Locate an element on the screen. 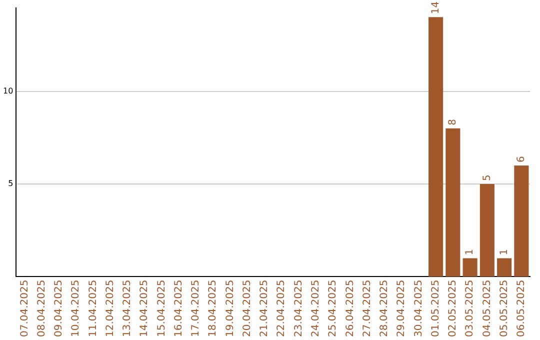  data-label: 6 is located at coordinates (522, 159).